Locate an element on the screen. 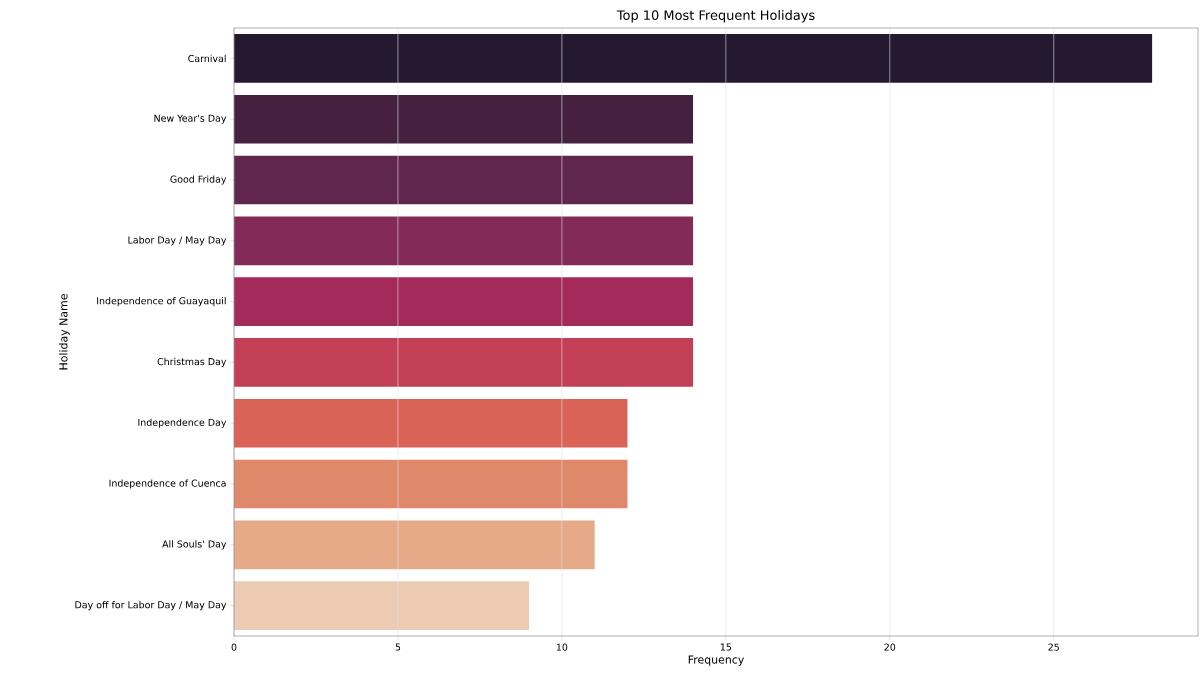 This screenshot has height=680, width=1200. x-tick-label: 25 is located at coordinates (1053, 647).